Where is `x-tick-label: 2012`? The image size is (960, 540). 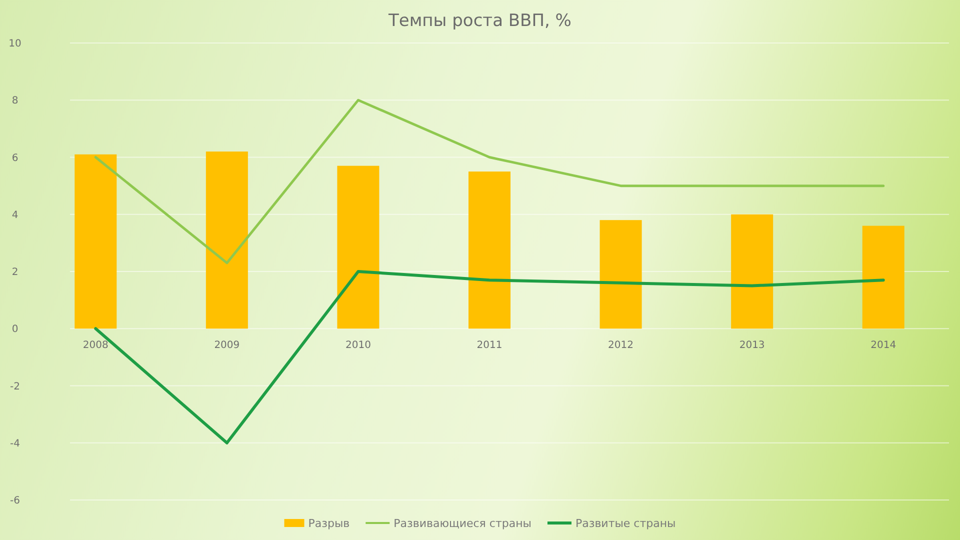
x-tick-label: 2012 is located at coordinates (621, 346).